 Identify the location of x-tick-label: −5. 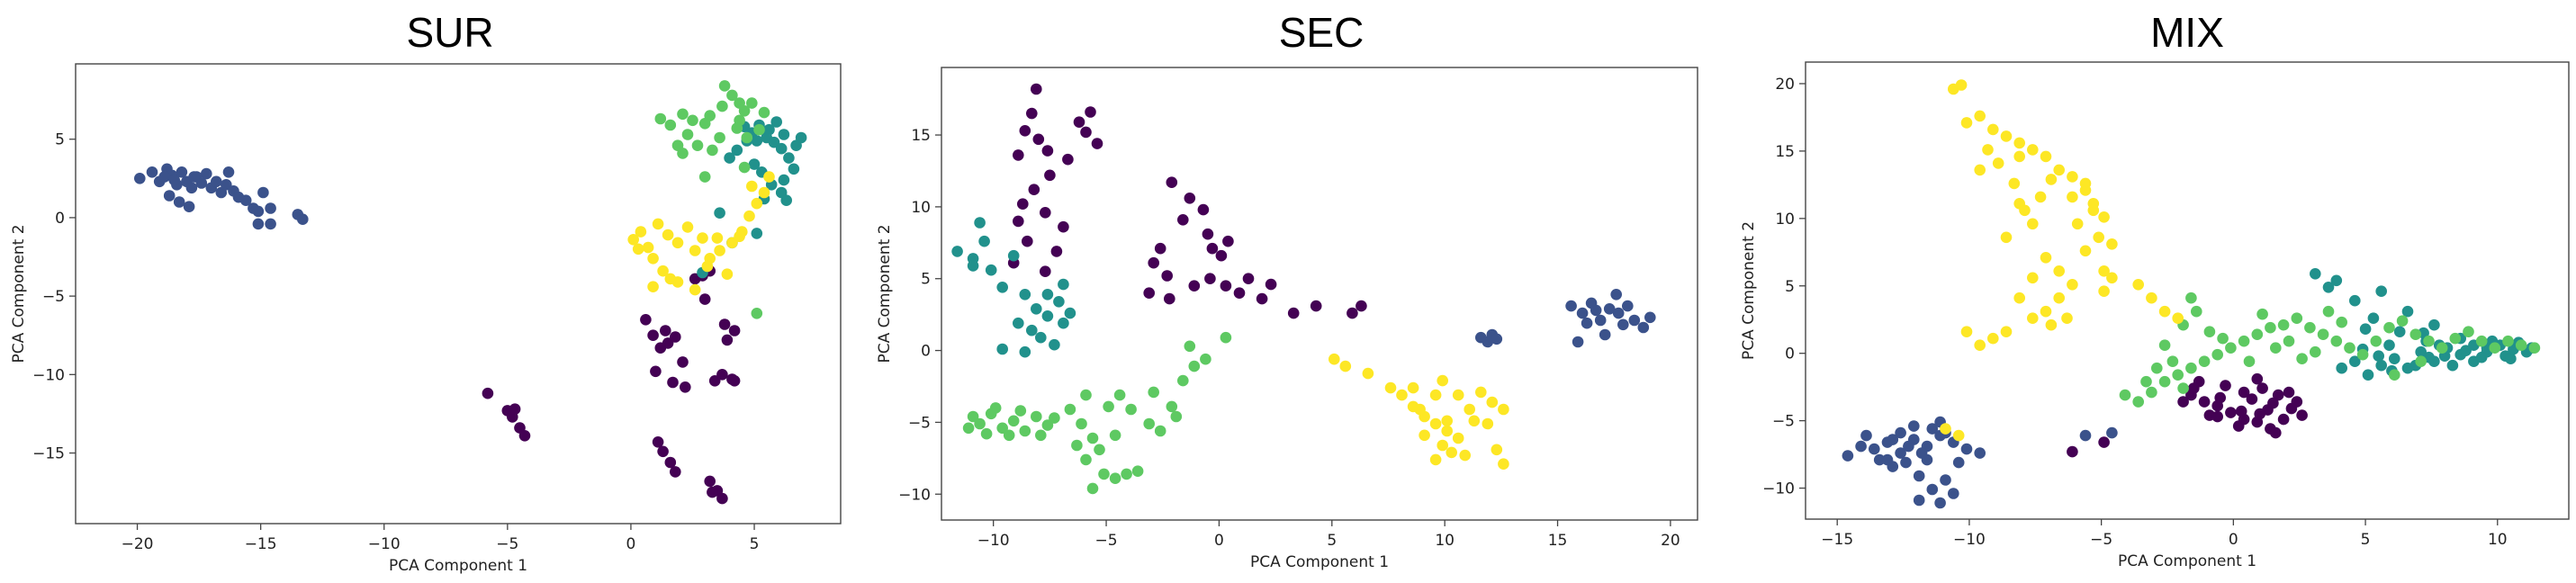
(507, 544).